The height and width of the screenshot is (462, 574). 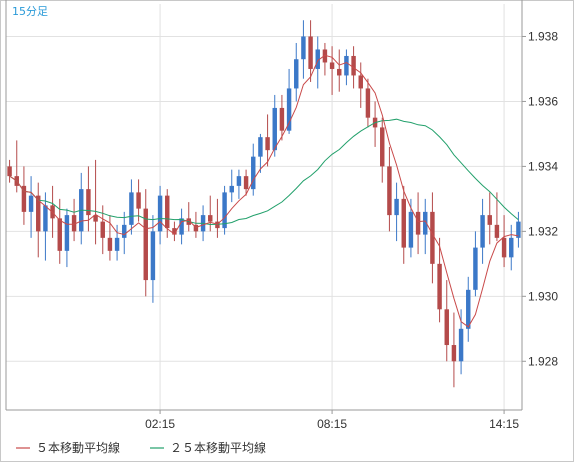 What do you see at coordinates (504, 424) in the screenshot?
I see `x-tick-label: 14:15` at bounding box center [504, 424].